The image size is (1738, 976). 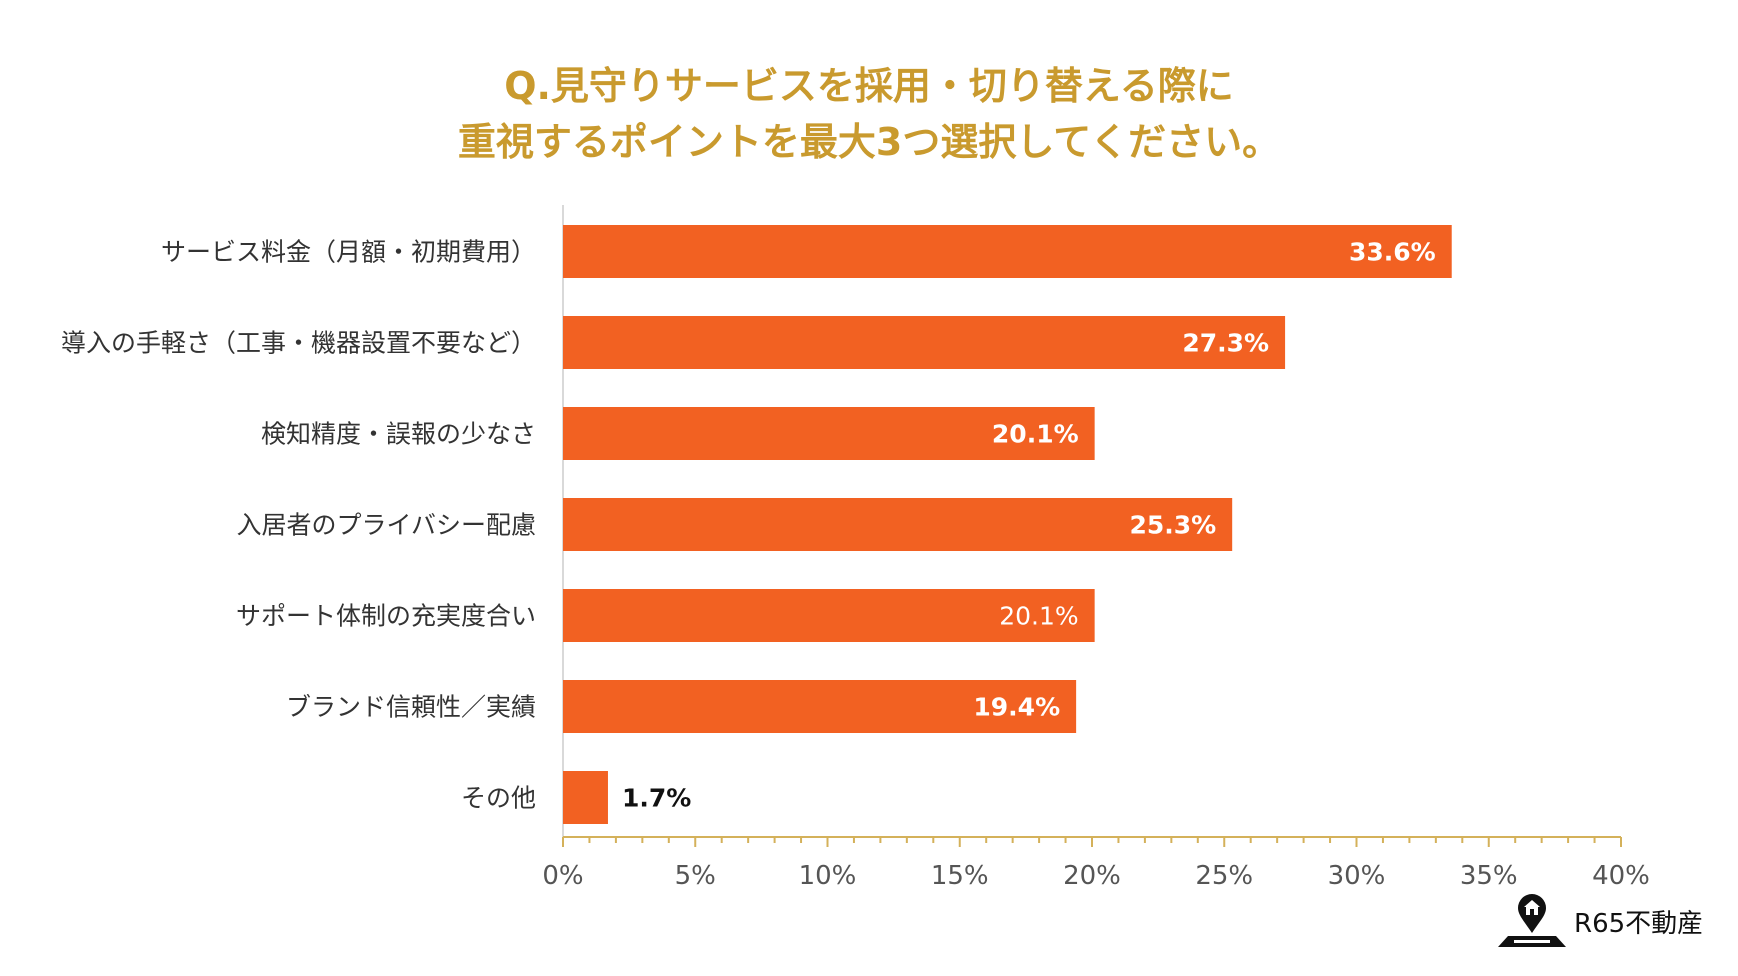 I want to click on category-label: サービス料金（月額・初期費用）, so click(x=348, y=252).